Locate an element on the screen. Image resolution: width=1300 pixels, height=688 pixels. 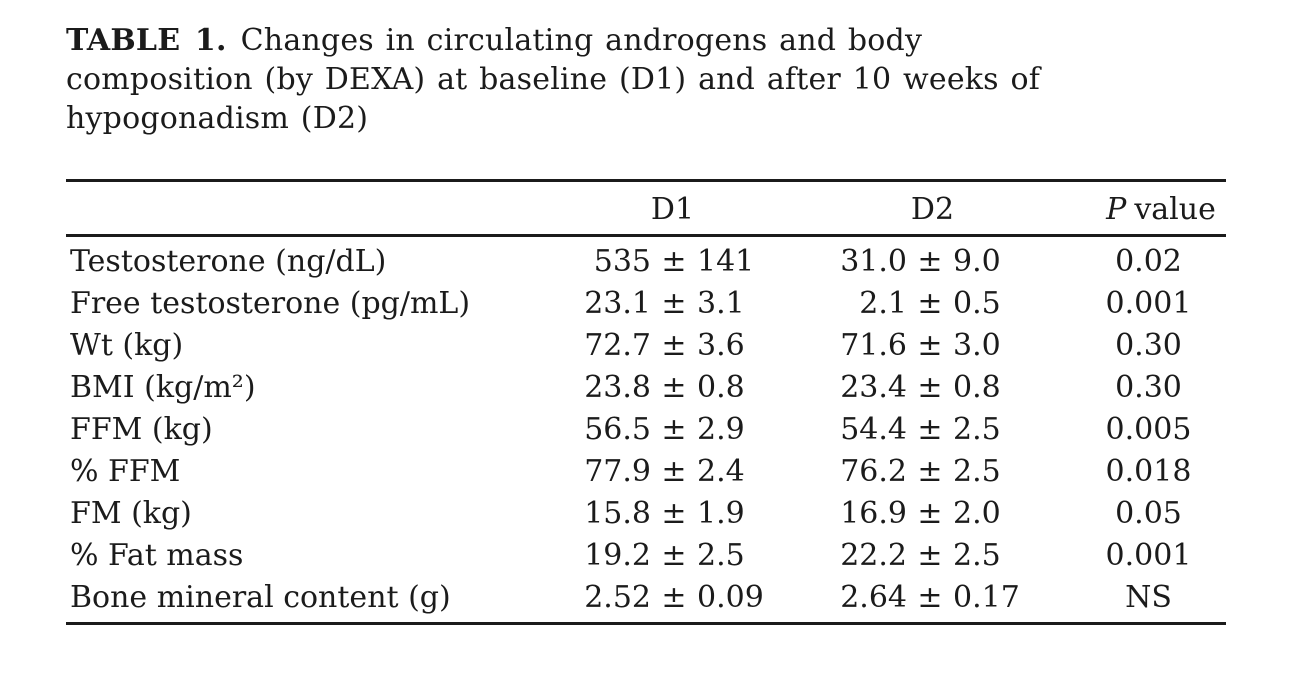
row-label: Free testosterone (pg/mL) is located at coordinates (270, 303).